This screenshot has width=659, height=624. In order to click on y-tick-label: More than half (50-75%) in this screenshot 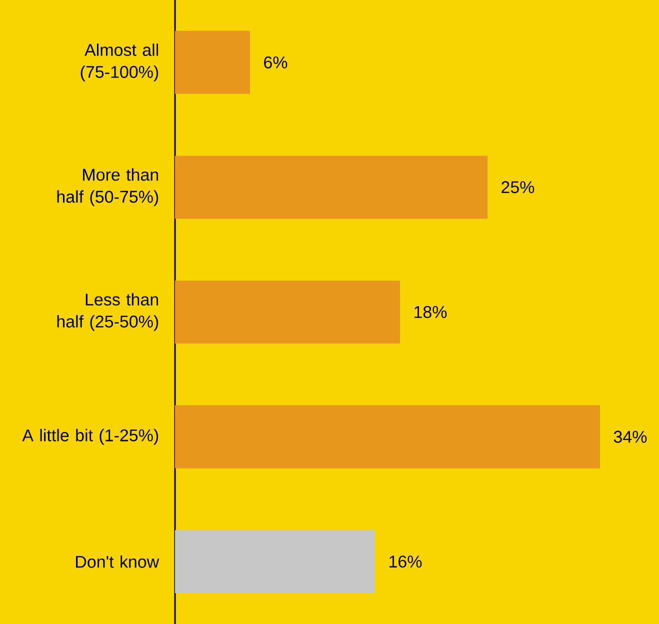, I will do `click(107, 187)`.